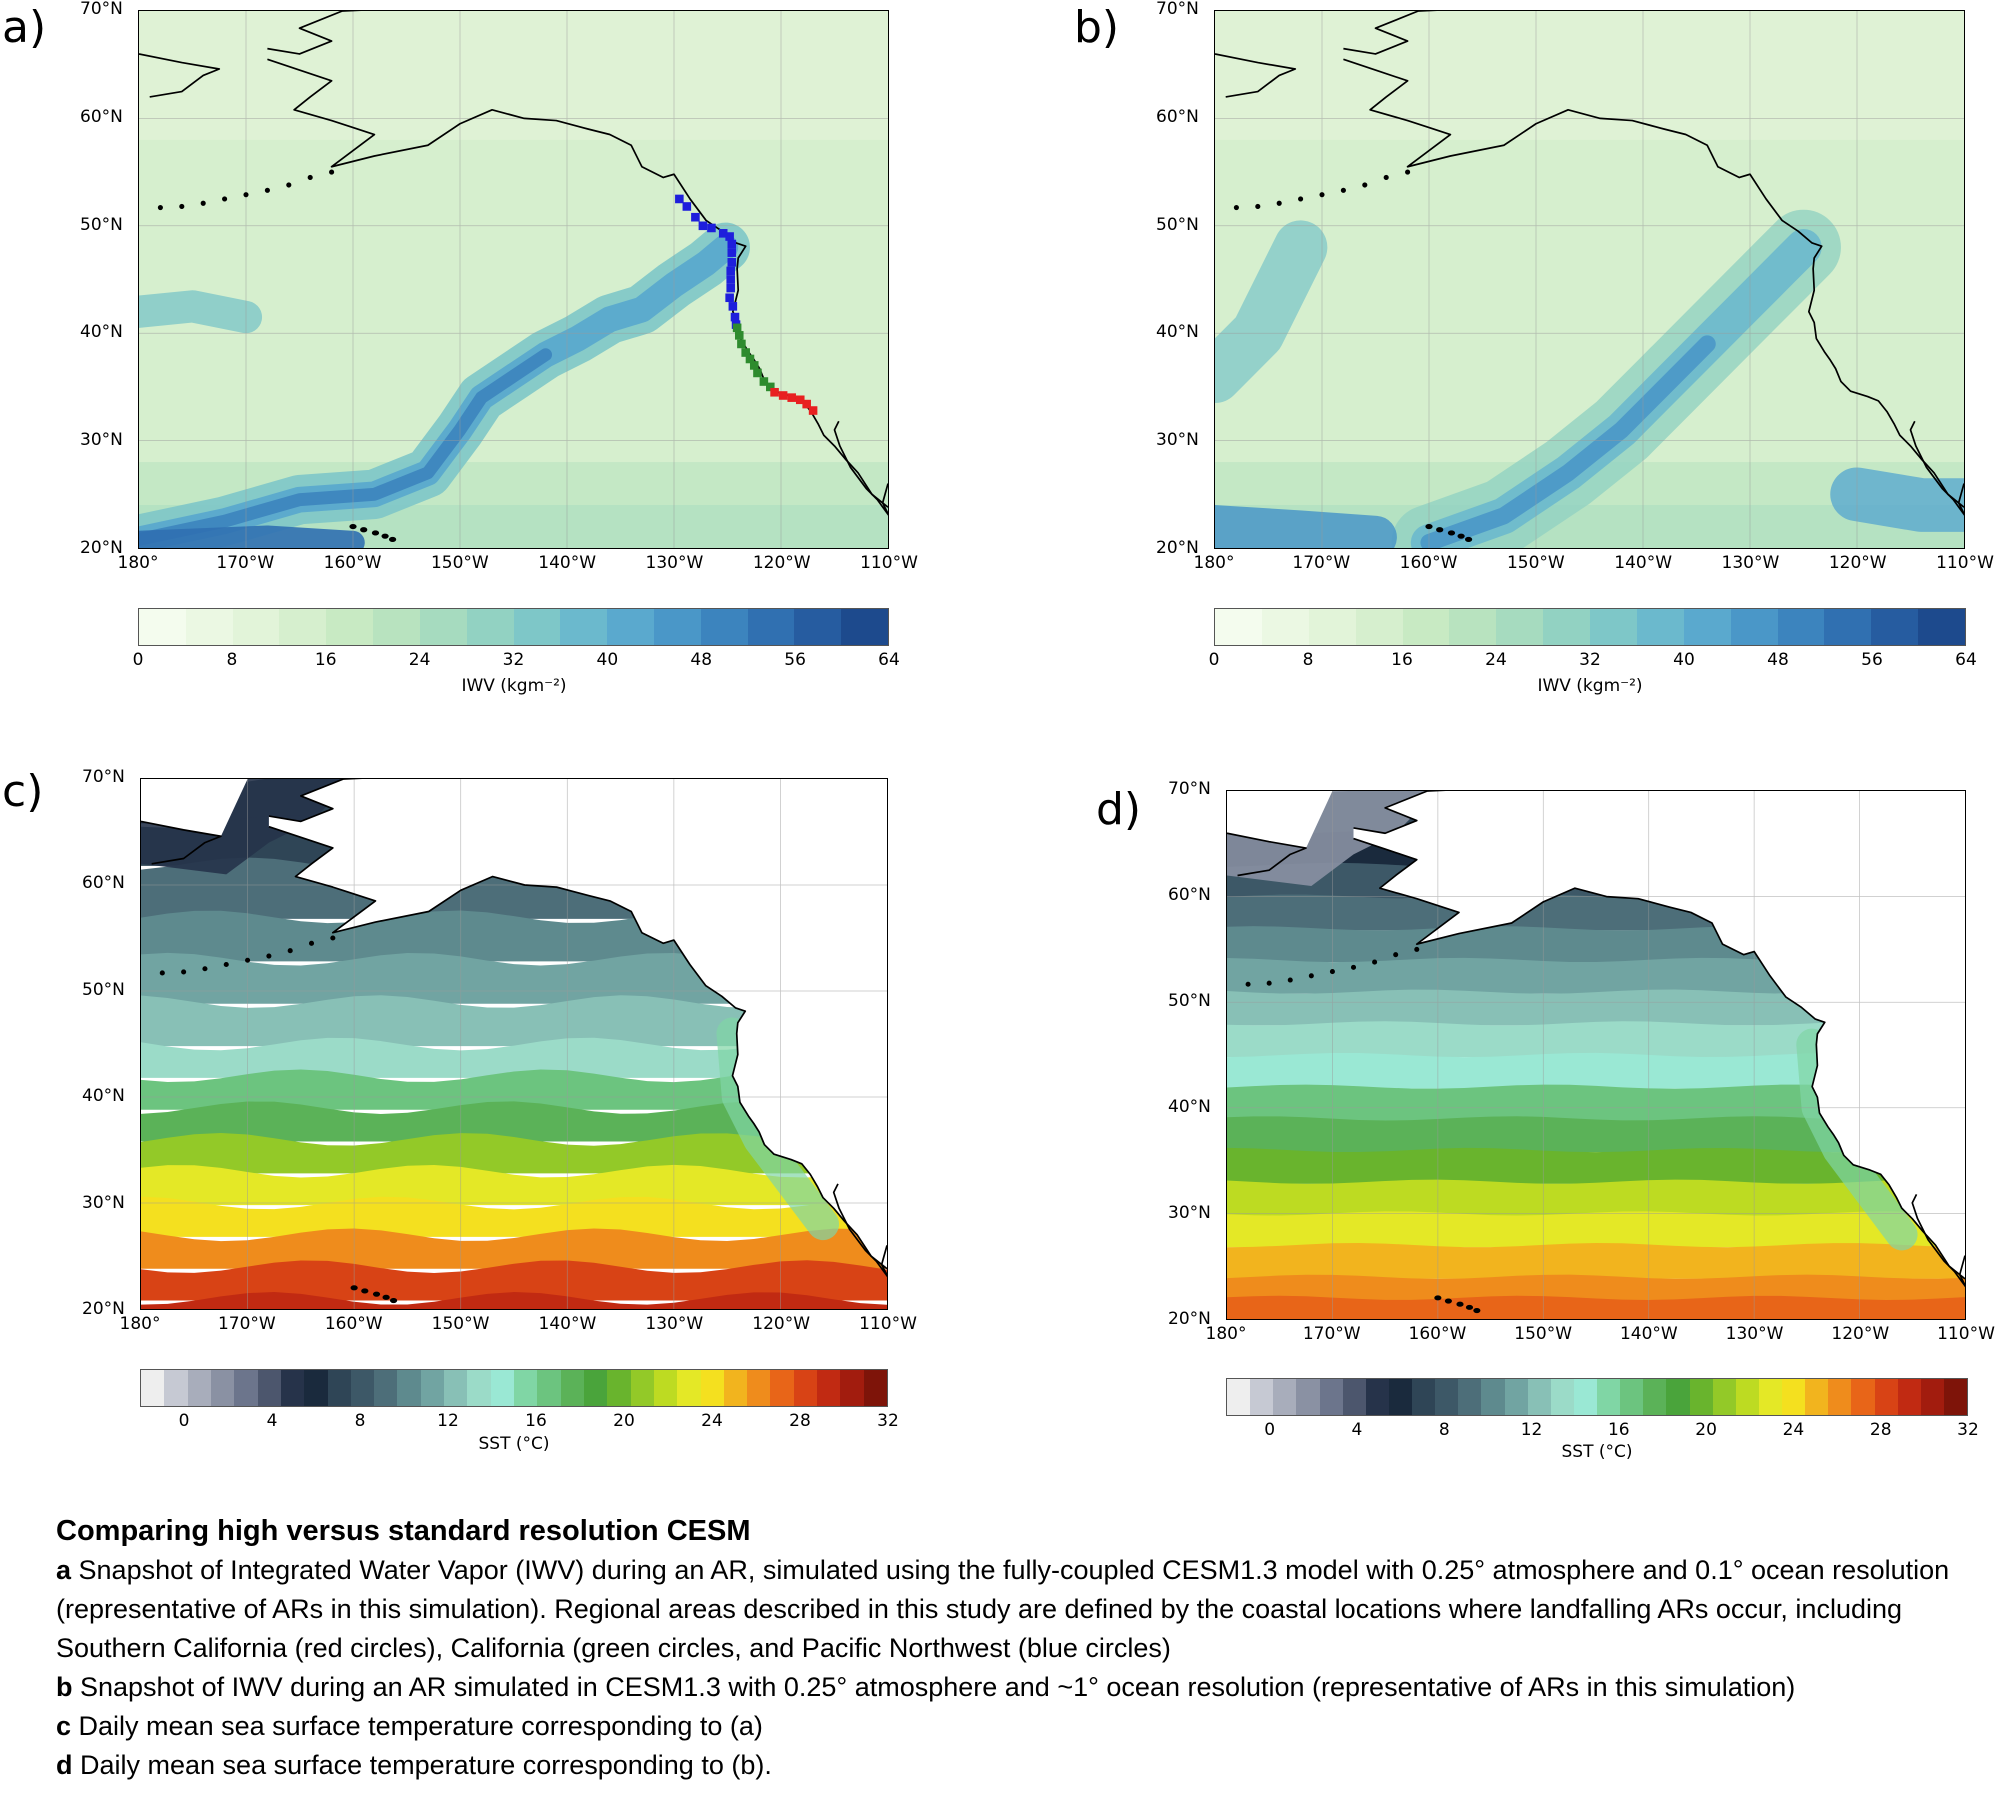  I want to click on colorbar-tick-label: 40, so click(607, 660).